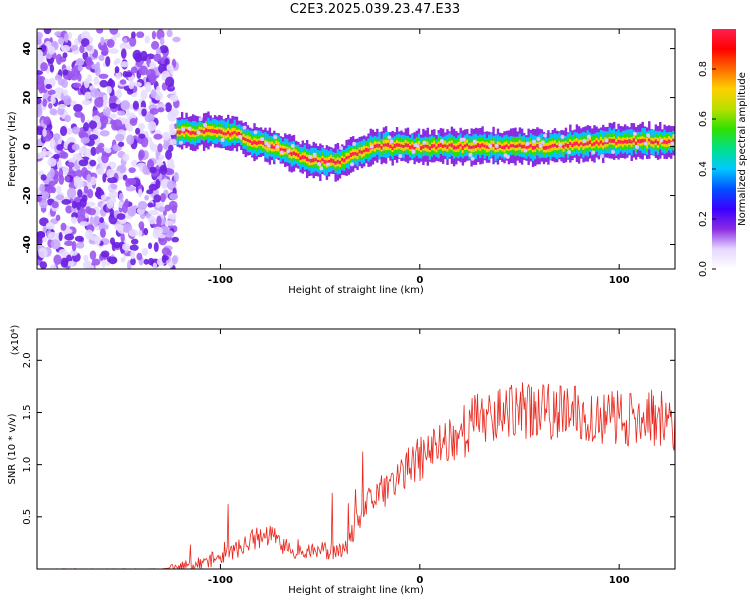 The height and width of the screenshot is (600, 750). What do you see at coordinates (220, 580) in the screenshot?
I see `snr-x-tick-label: -100` at bounding box center [220, 580].